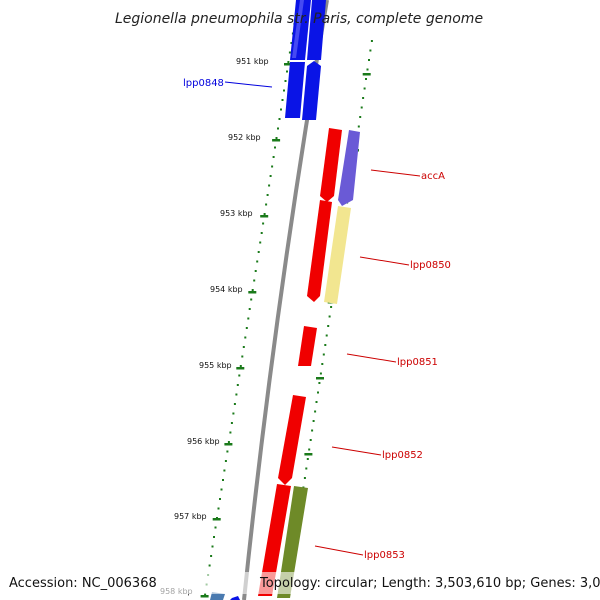  Describe the element at coordinates (395, 173) in the screenshot. I see `leader-line-acca` at that location.